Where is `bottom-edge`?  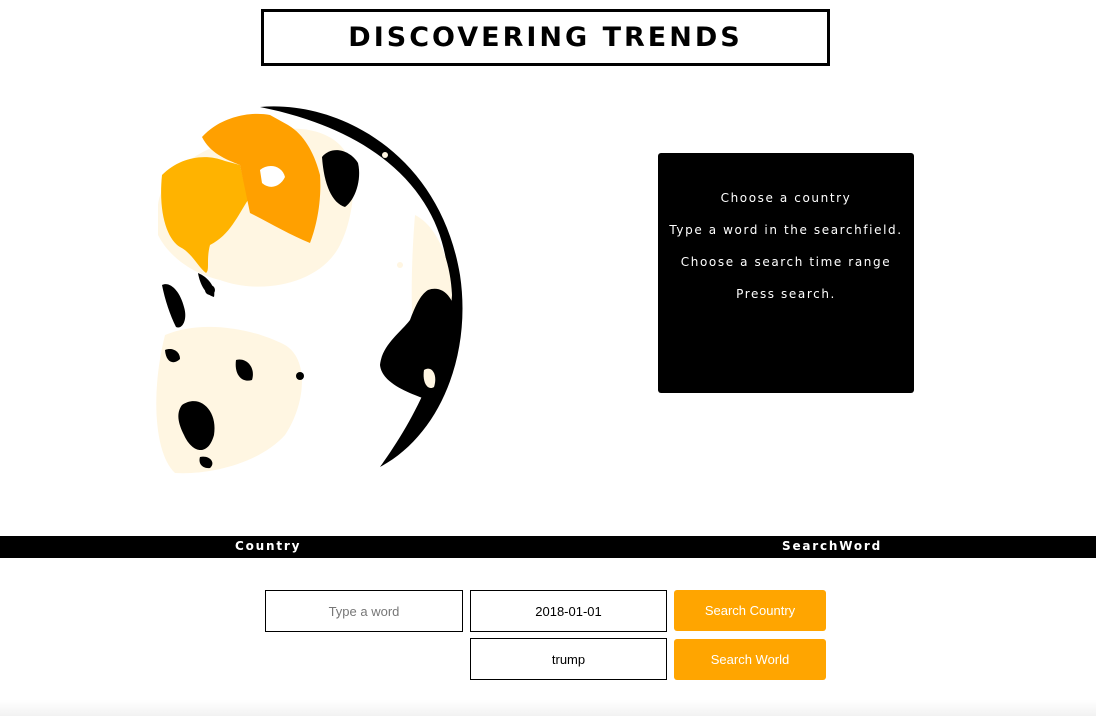 bottom-edge is located at coordinates (548, 708).